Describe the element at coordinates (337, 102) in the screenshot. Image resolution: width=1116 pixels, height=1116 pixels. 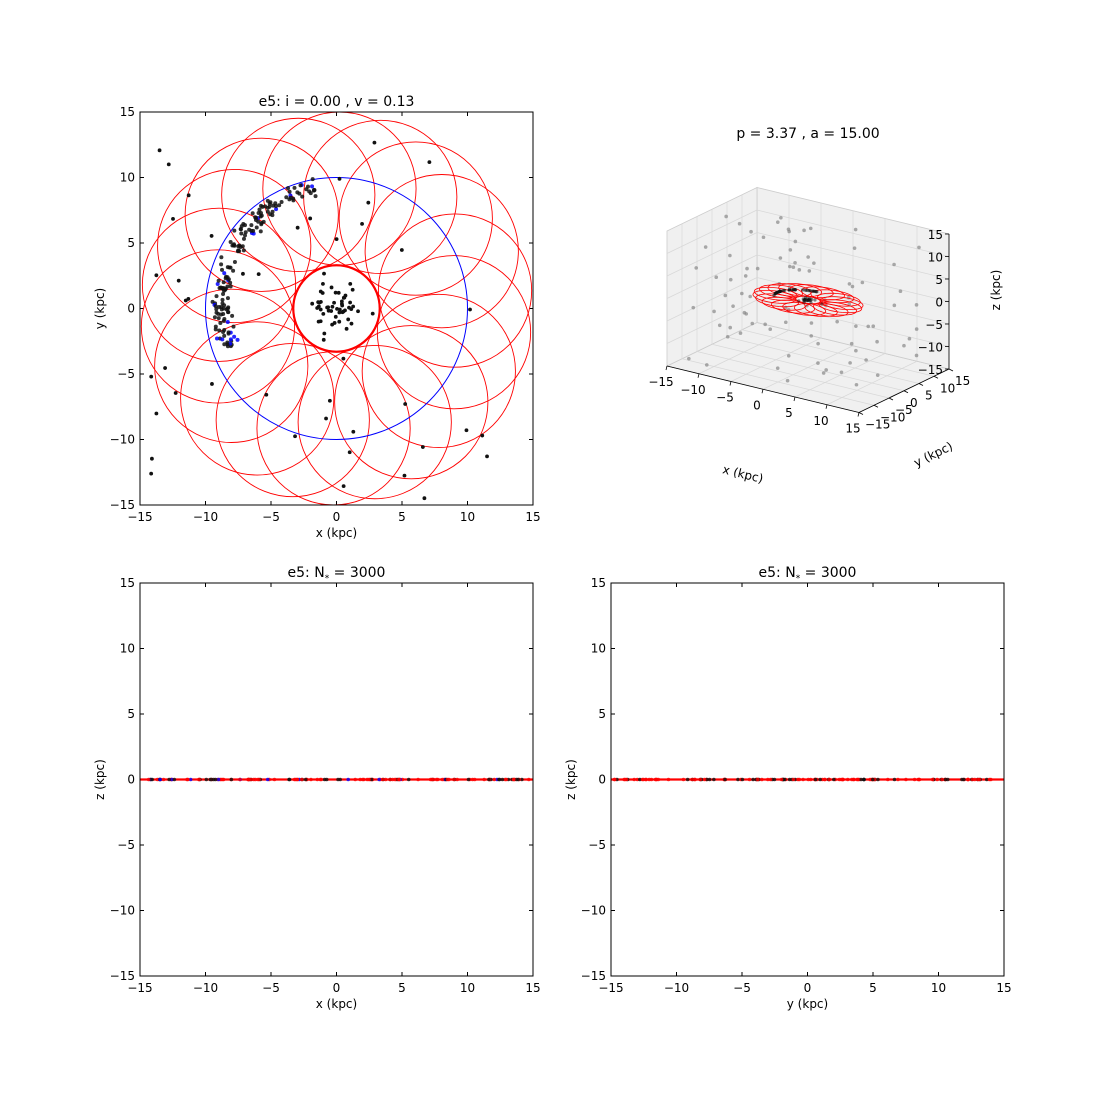
I see `chart-title: e5: i = 0.00 , v = 0.13` at that location.